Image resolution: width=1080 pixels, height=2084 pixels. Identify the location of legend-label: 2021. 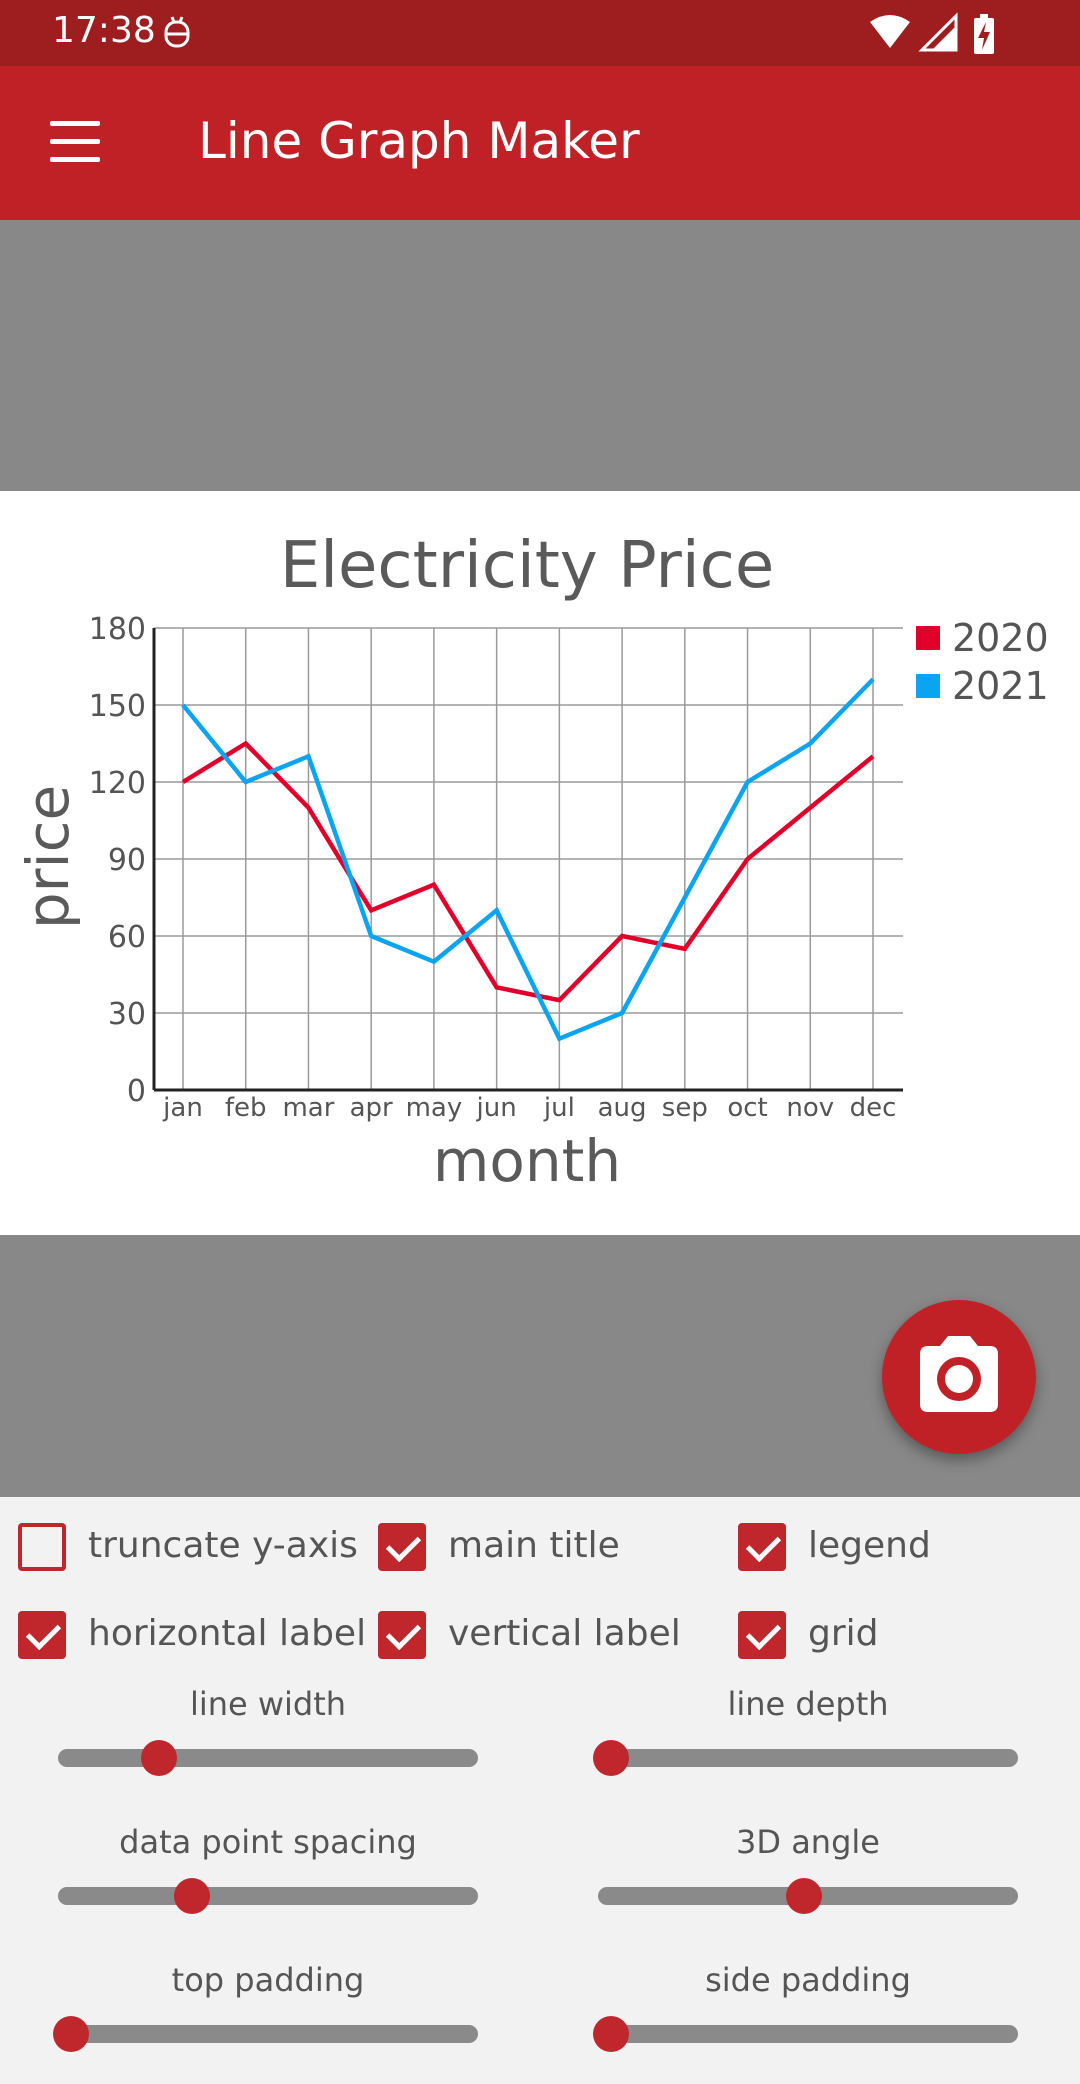
(1000, 686).